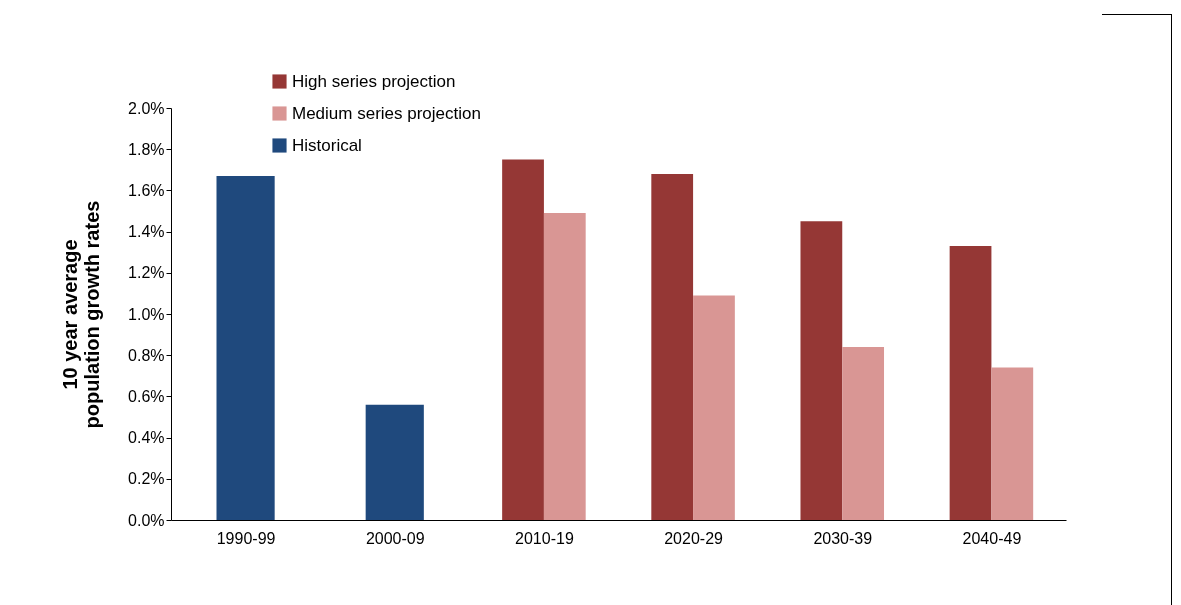  I want to click on y-tick-label: 1.6%, so click(146, 190).